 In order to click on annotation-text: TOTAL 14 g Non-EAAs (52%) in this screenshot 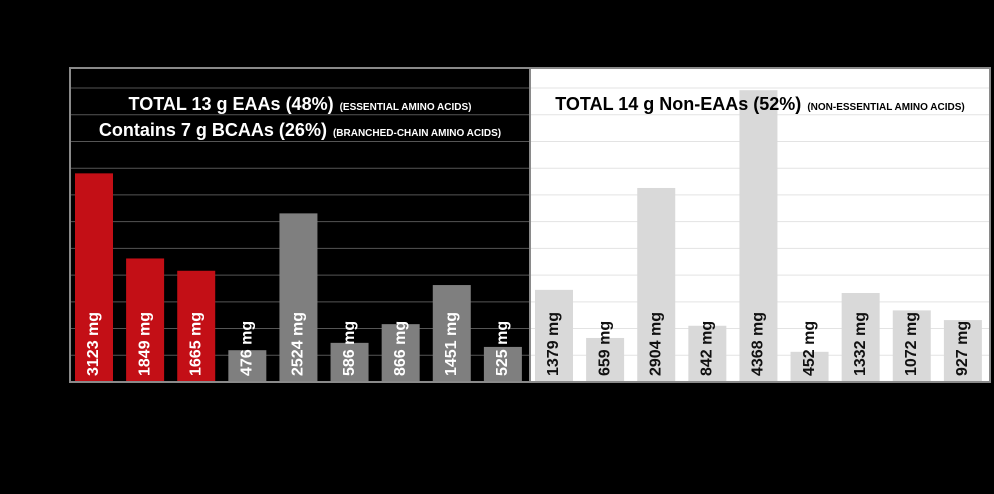, I will do `click(678, 104)`.